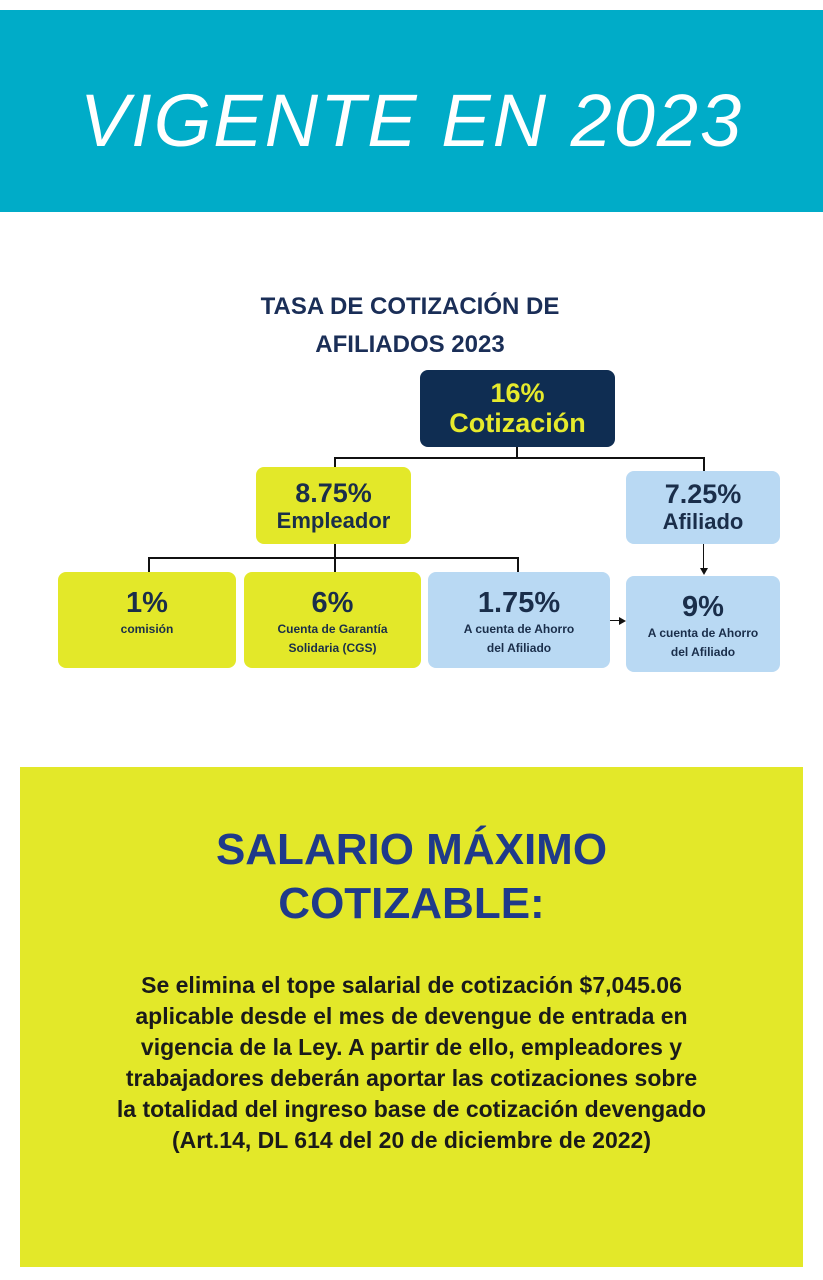 The height and width of the screenshot is (1280, 823). What do you see at coordinates (615, 620) in the screenshot?
I see `connector-savings-right` at bounding box center [615, 620].